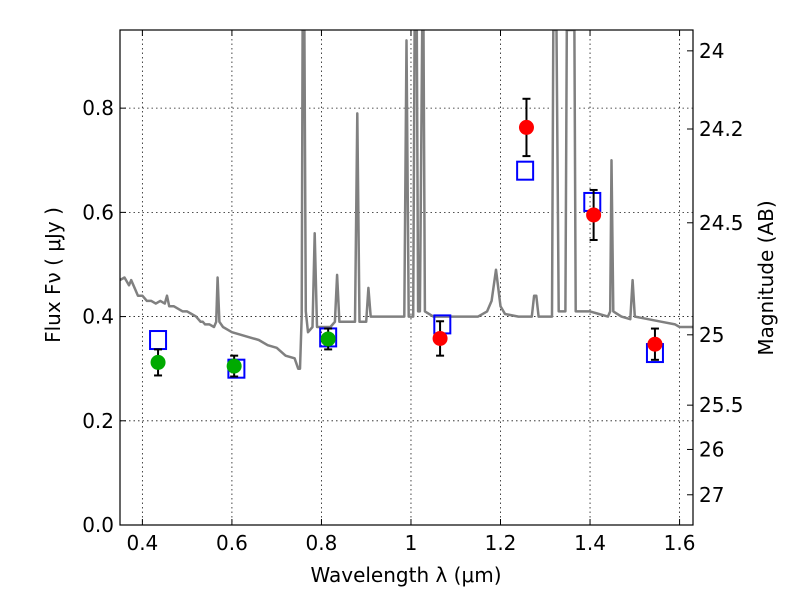 This screenshot has height=600, width=800. I want to click on x-tick-label: 1, so click(411, 543).